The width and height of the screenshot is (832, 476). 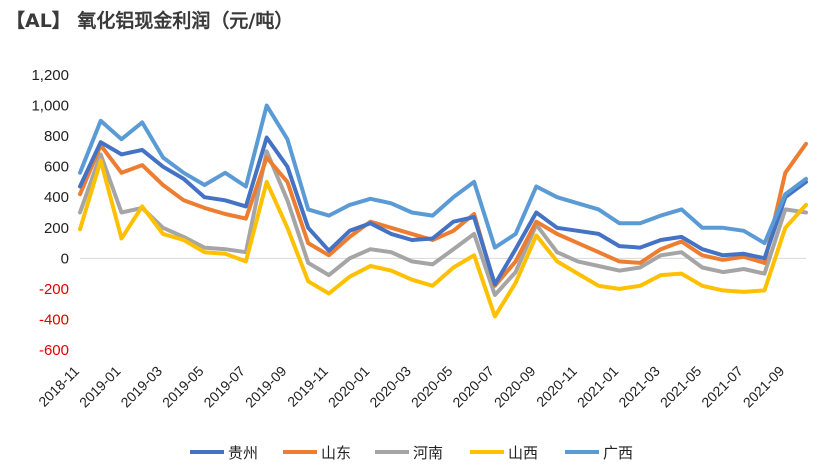 I want to click on x-tick-label: 2020-01, so click(x=349, y=387).